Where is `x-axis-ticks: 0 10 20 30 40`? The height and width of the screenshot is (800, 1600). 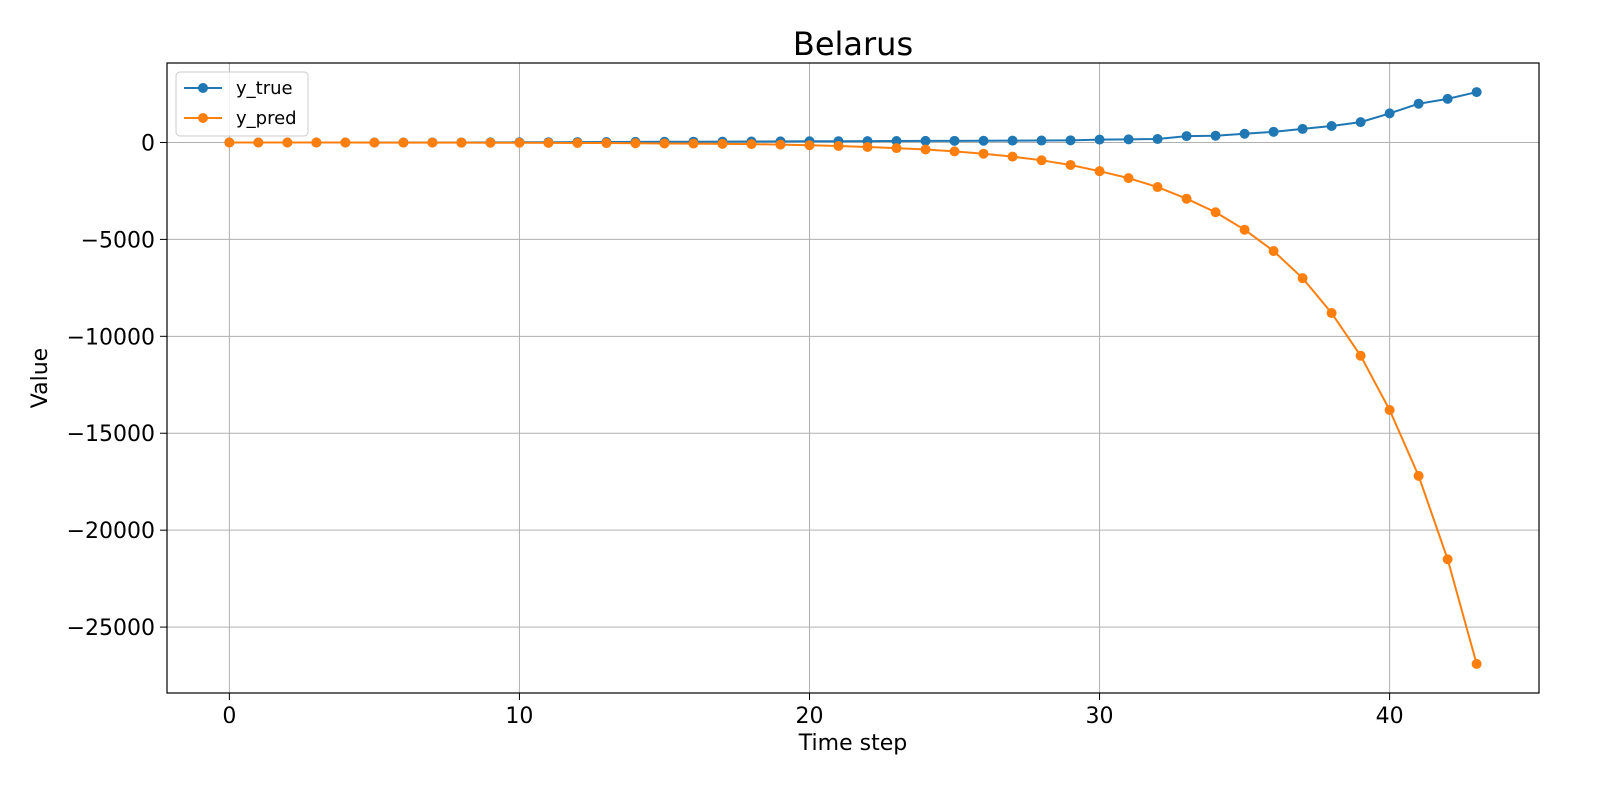
x-axis-ticks: 0 10 20 30 40 is located at coordinates (813, 711).